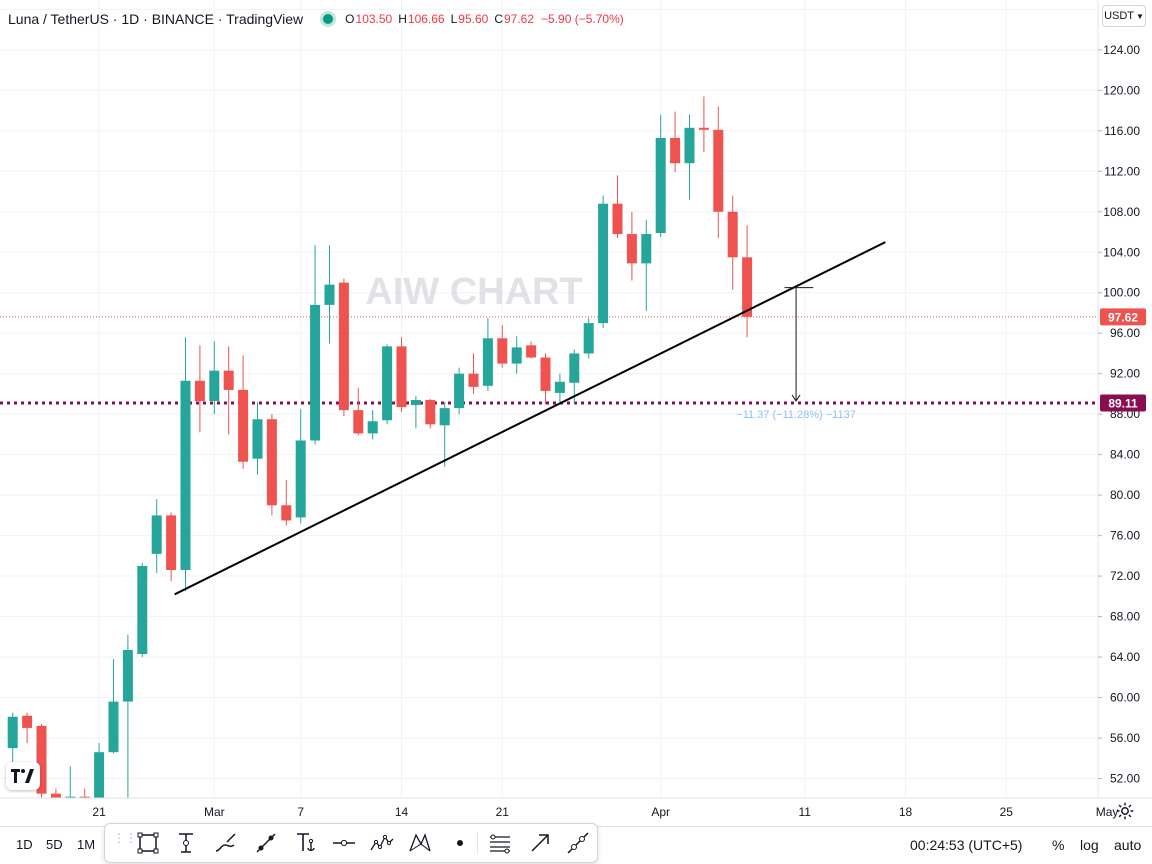  What do you see at coordinates (1125, 495) in the screenshot?
I see `price-tick-label: 80.00` at bounding box center [1125, 495].